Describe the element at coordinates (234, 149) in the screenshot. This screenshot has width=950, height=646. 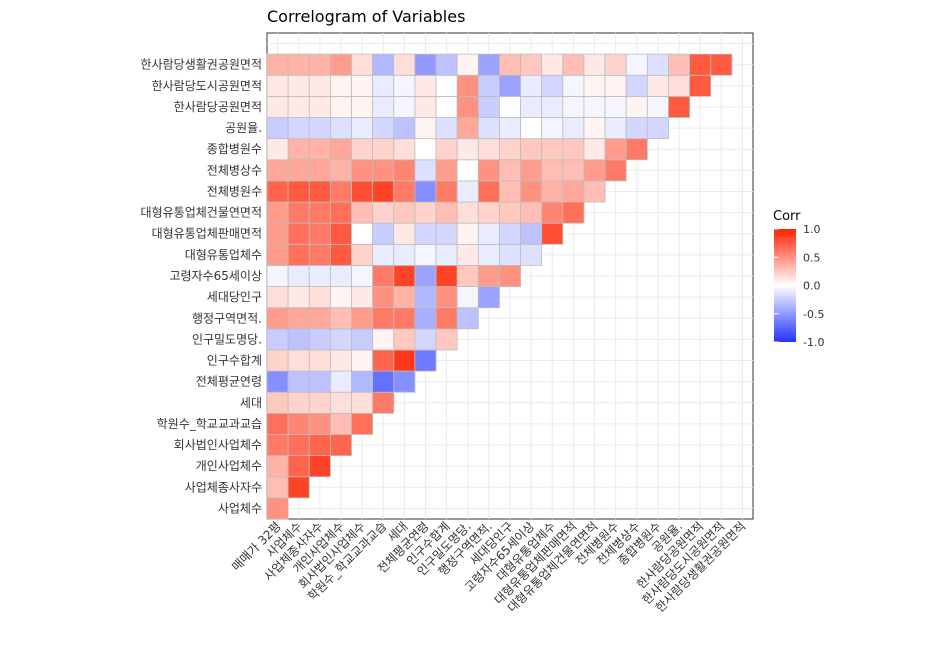
I see `y-tick-label: 종합병원수` at that location.